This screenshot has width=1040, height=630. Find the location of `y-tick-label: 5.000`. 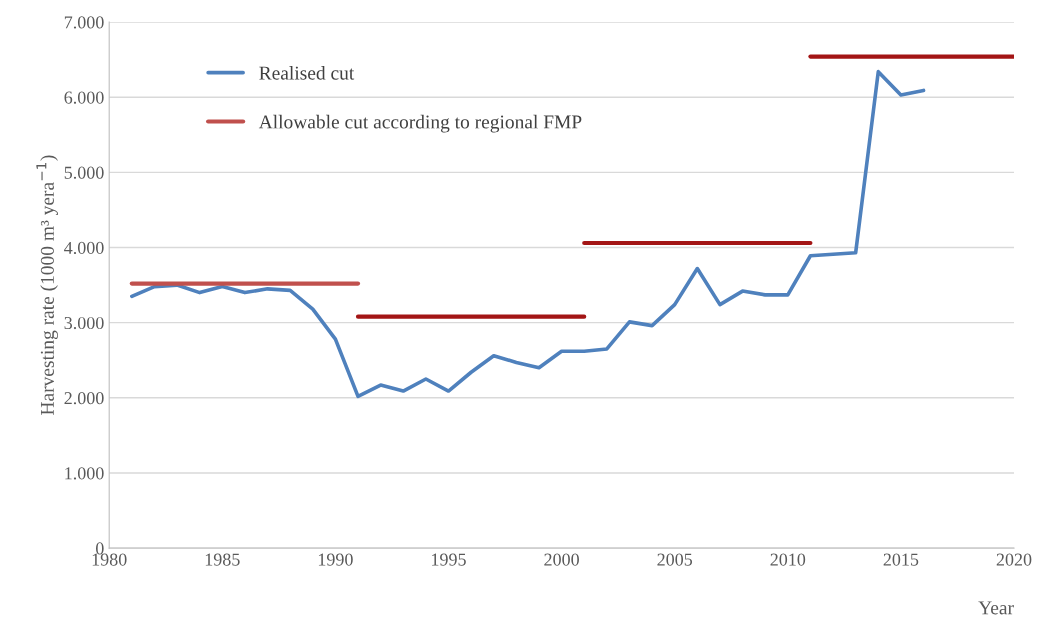

y-tick-label: 5.000 is located at coordinates (84, 172).